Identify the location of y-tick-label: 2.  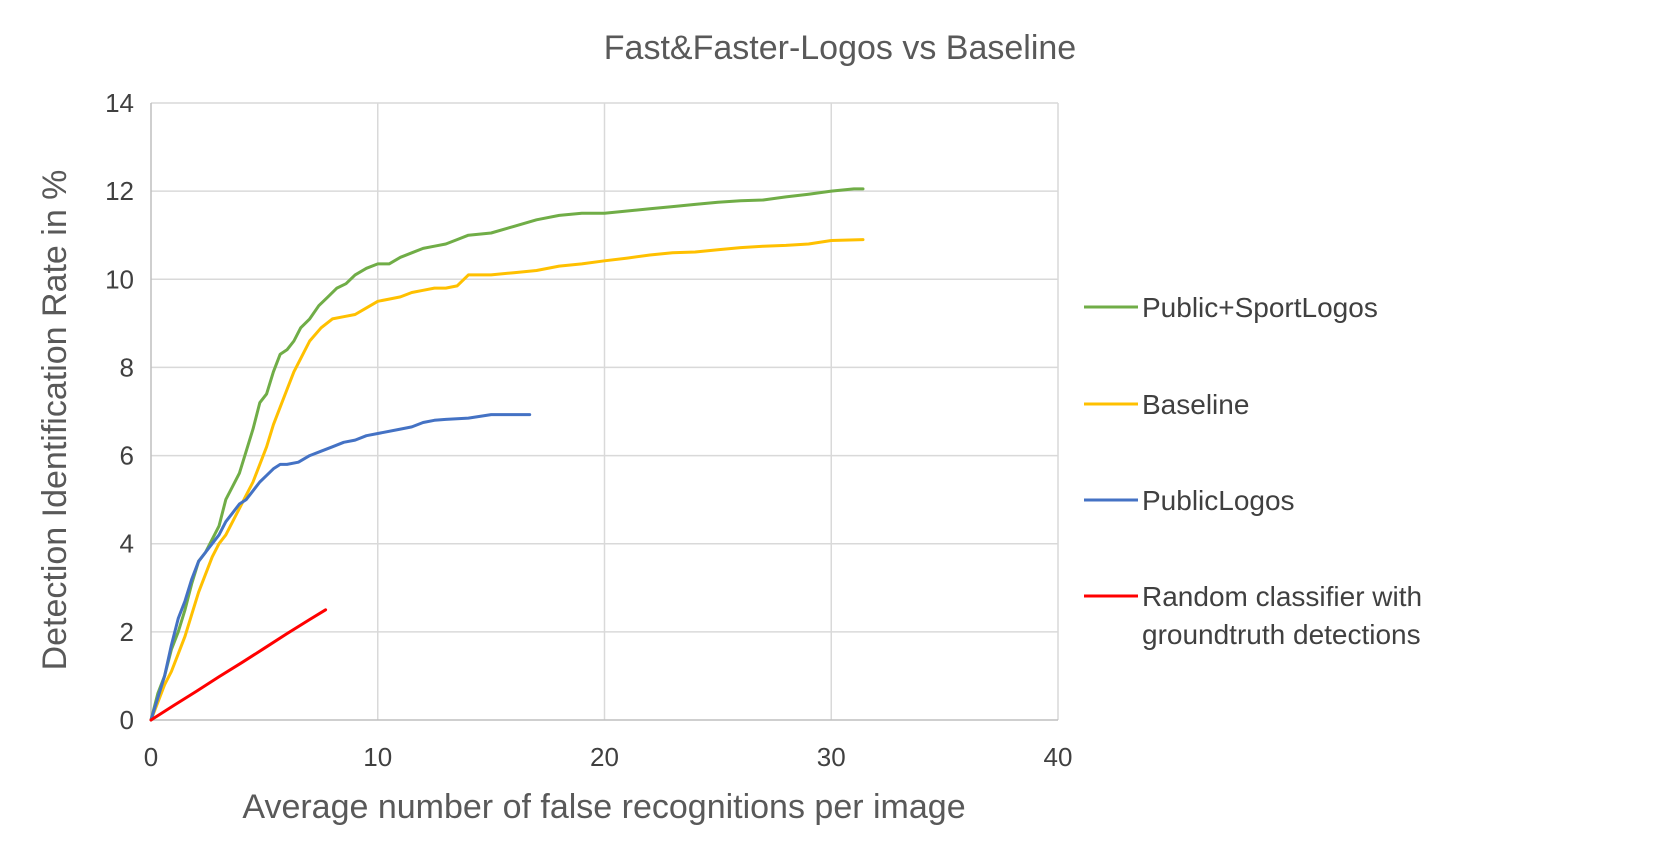
(127, 632).